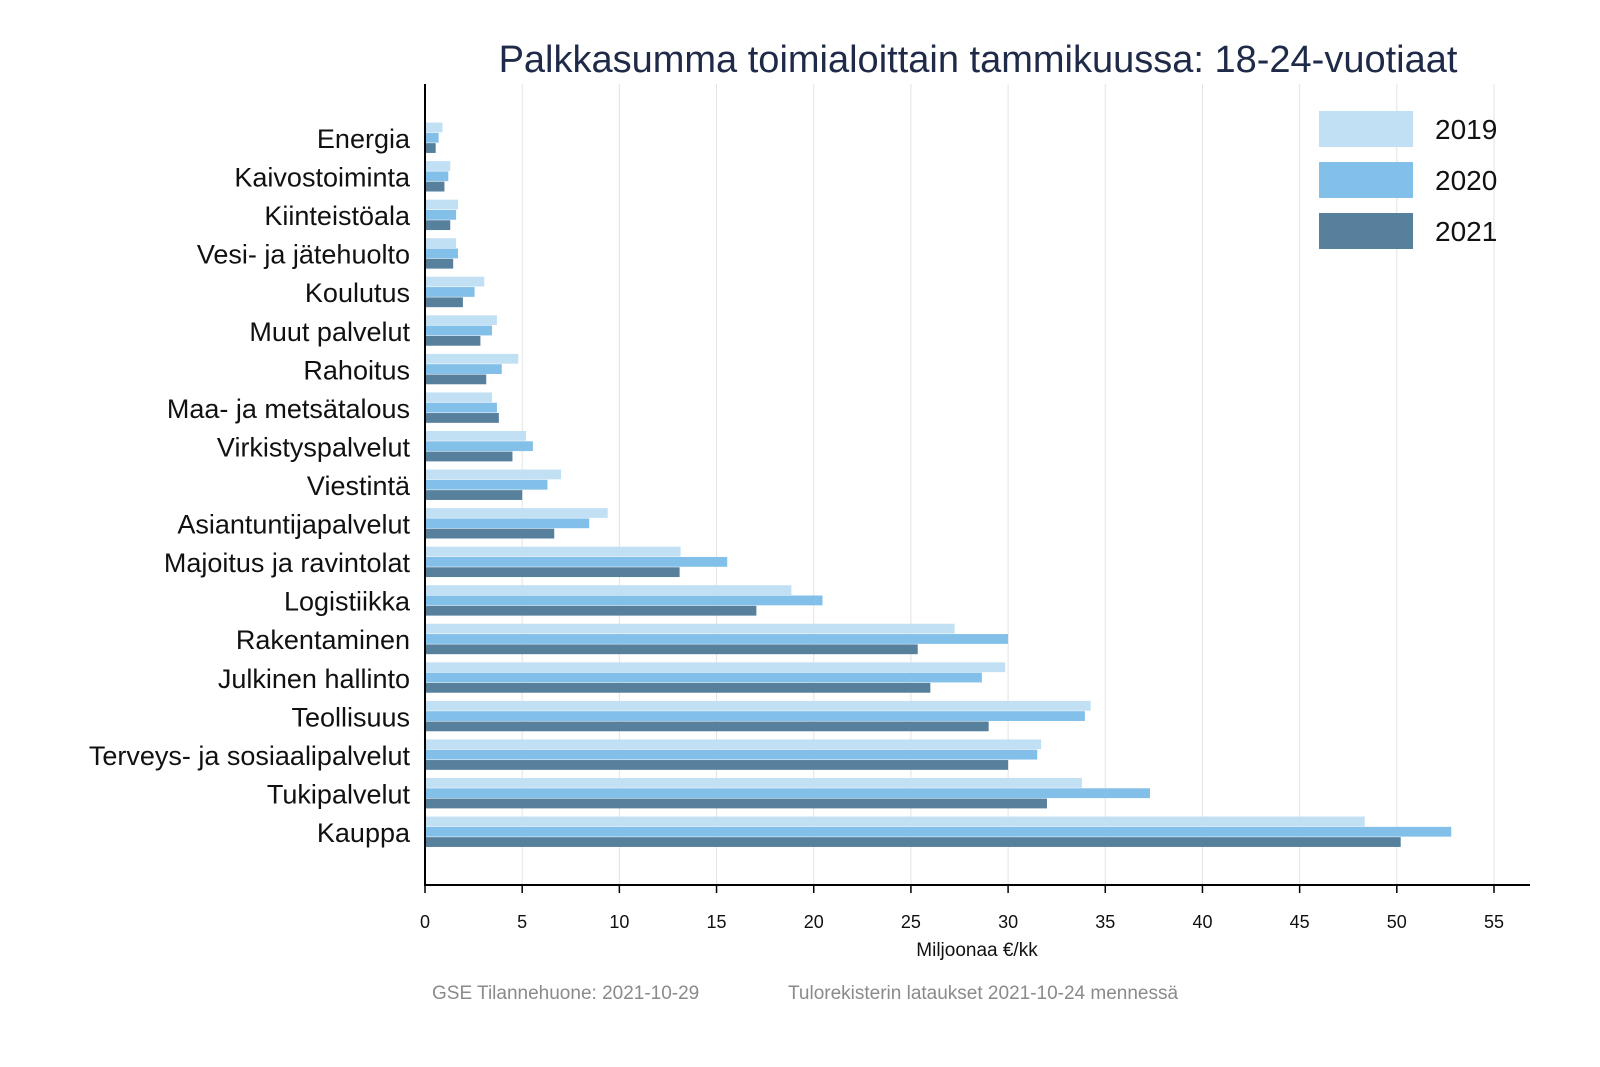 This screenshot has width=1600, height=1067. Describe the element at coordinates (339, 794) in the screenshot. I see `category-label: Tukipalvelut` at that location.